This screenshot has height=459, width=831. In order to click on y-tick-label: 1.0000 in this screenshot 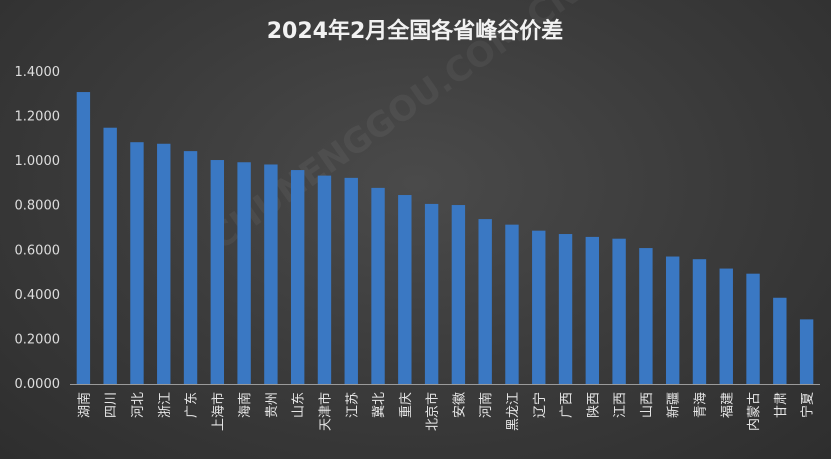, I will do `click(38, 161)`.